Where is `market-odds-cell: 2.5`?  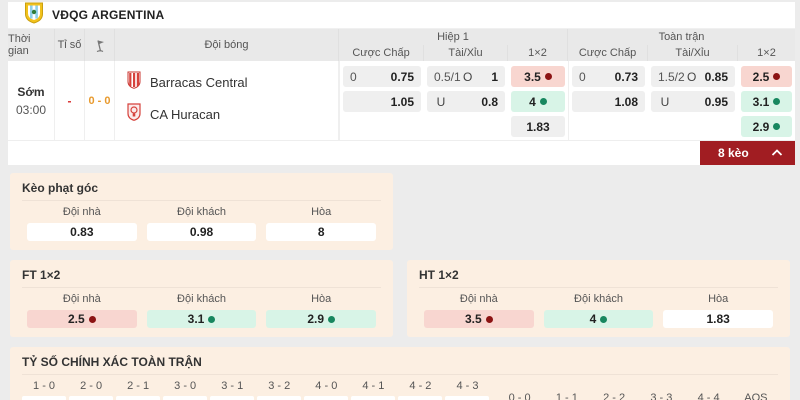
market-odds-cell: 2.5 is located at coordinates (82, 319).